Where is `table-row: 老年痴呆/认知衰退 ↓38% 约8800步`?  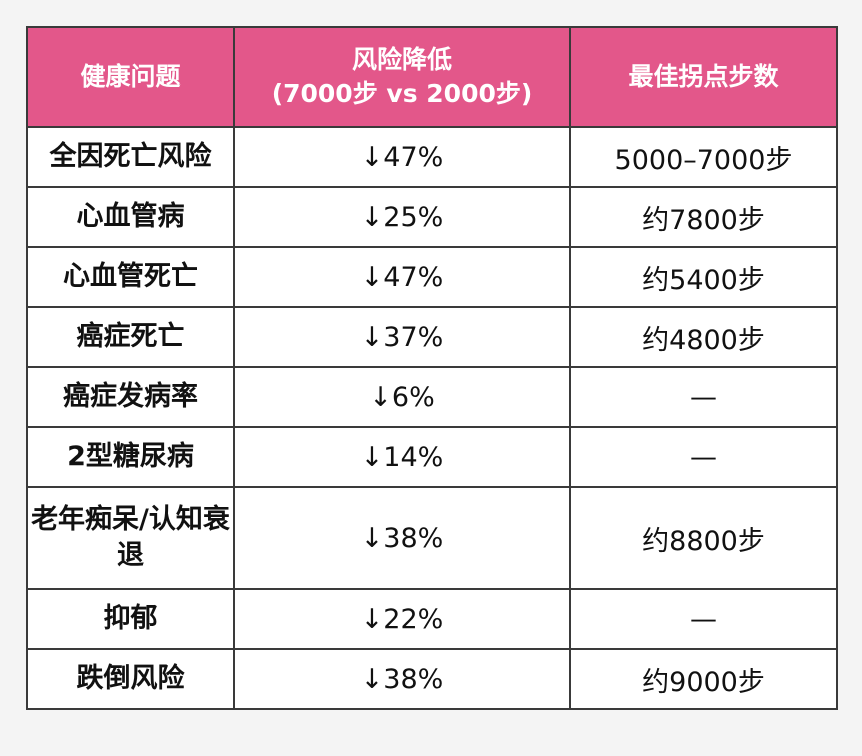
table-row: 老年痴呆/认知衰退 ↓38% 约8800步 is located at coordinates (432, 538).